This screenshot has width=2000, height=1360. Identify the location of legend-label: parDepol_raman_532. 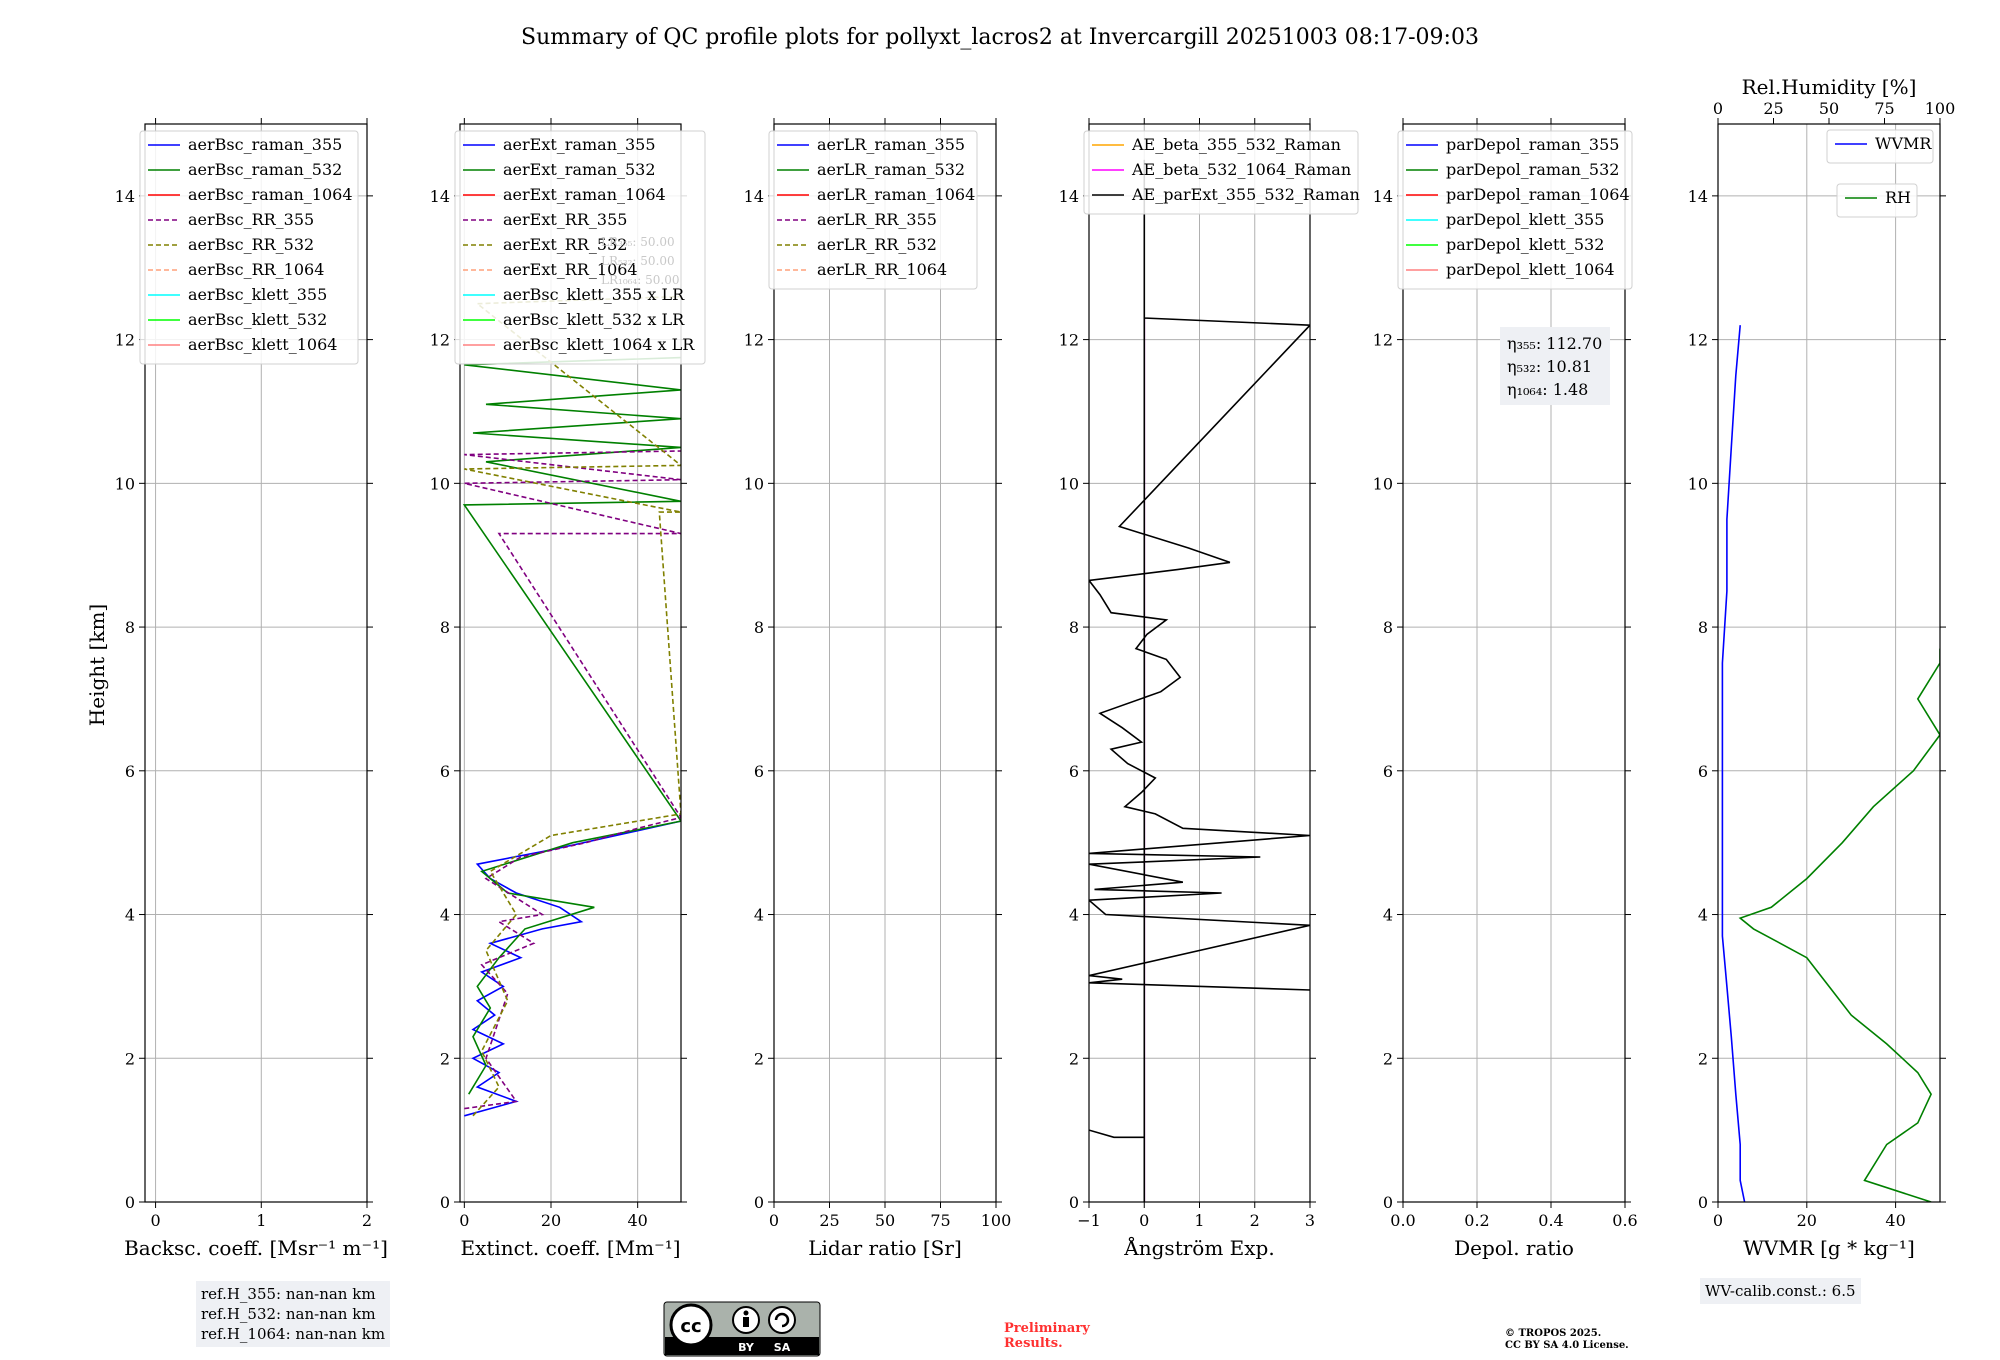
(1532, 169).